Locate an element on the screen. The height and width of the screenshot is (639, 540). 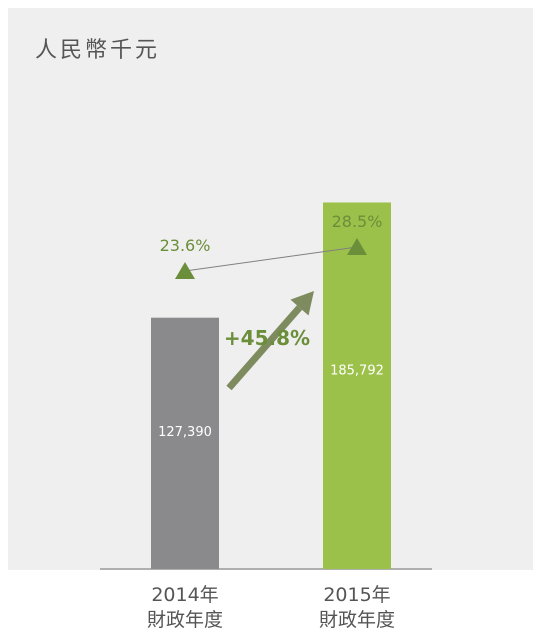
growth-label: +45.8% is located at coordinates (267, 338).